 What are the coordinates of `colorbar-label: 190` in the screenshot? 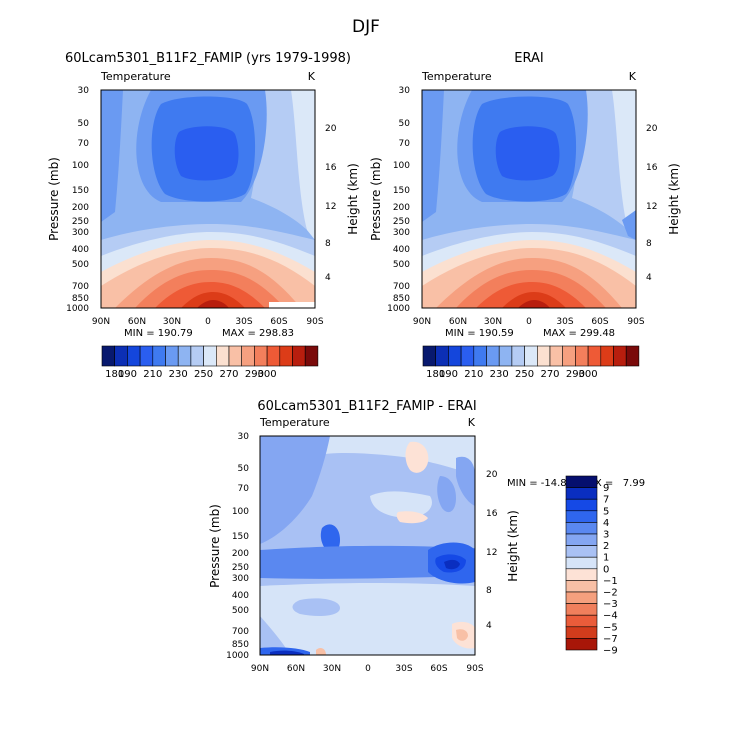 It's located at (448, 374).